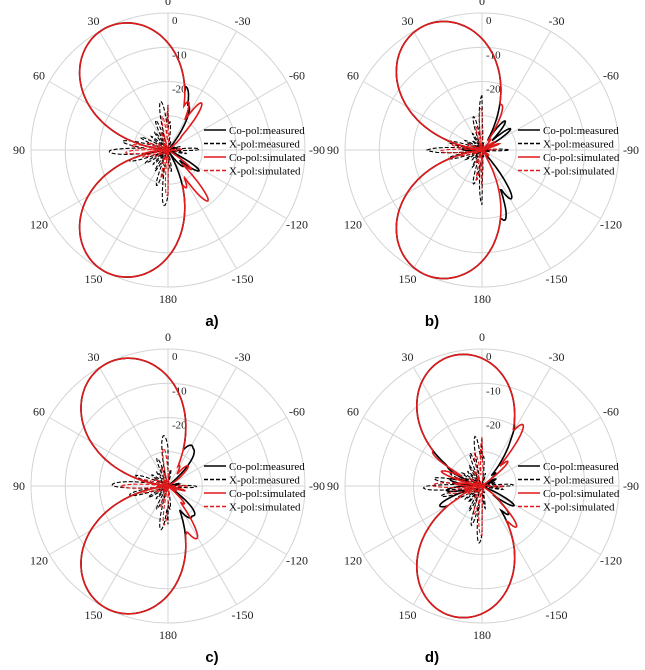 Image resolution: width=645 pixels, height=670 pixels. I want to click on panel-caption: d), so click(432, 657).